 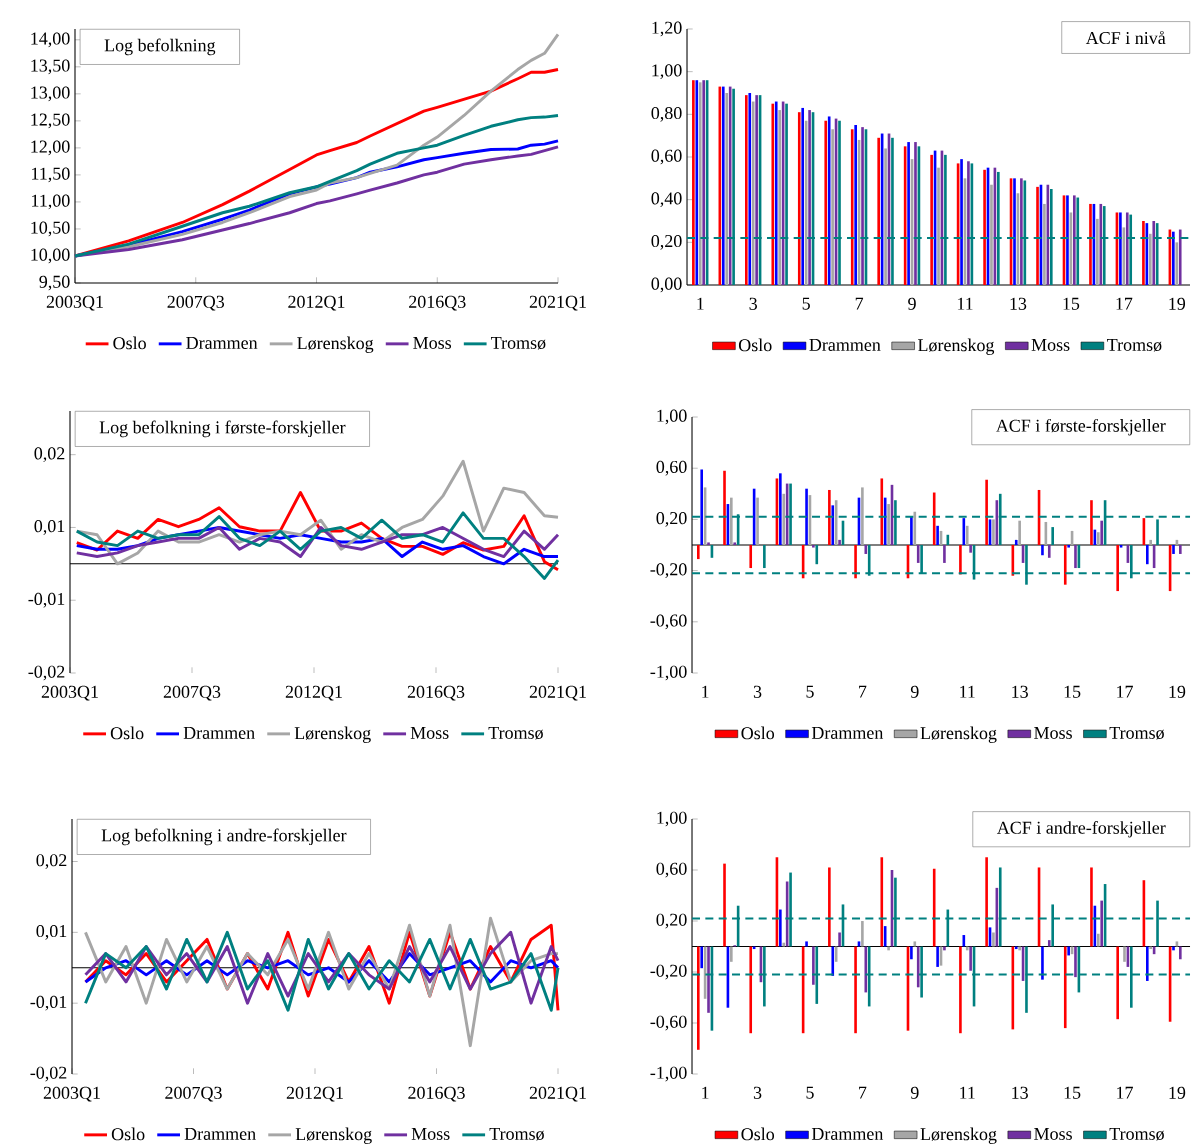 What do you see at coordinates (1053, 1133) in the screenshot?
I see `legend-label: Moss` at bounding box center [1053, 1133].